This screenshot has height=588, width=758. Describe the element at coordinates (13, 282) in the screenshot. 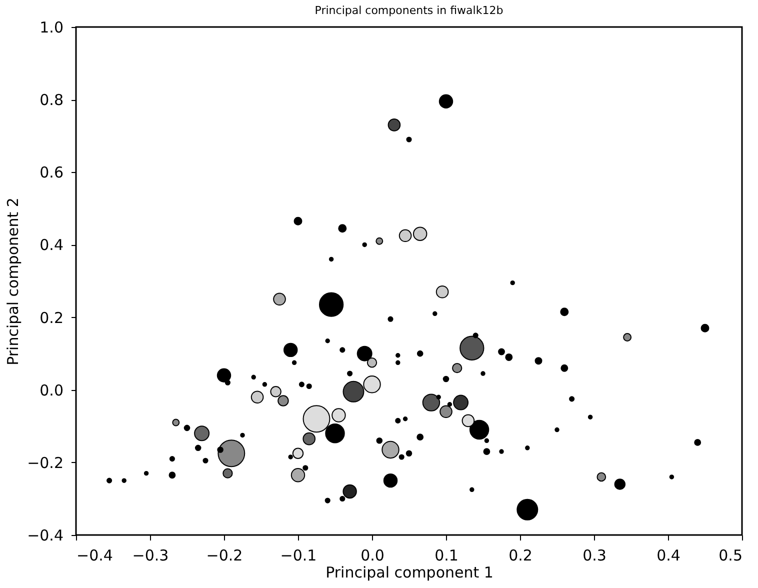

I see `y-axis-title: Principal component 2` at that location.